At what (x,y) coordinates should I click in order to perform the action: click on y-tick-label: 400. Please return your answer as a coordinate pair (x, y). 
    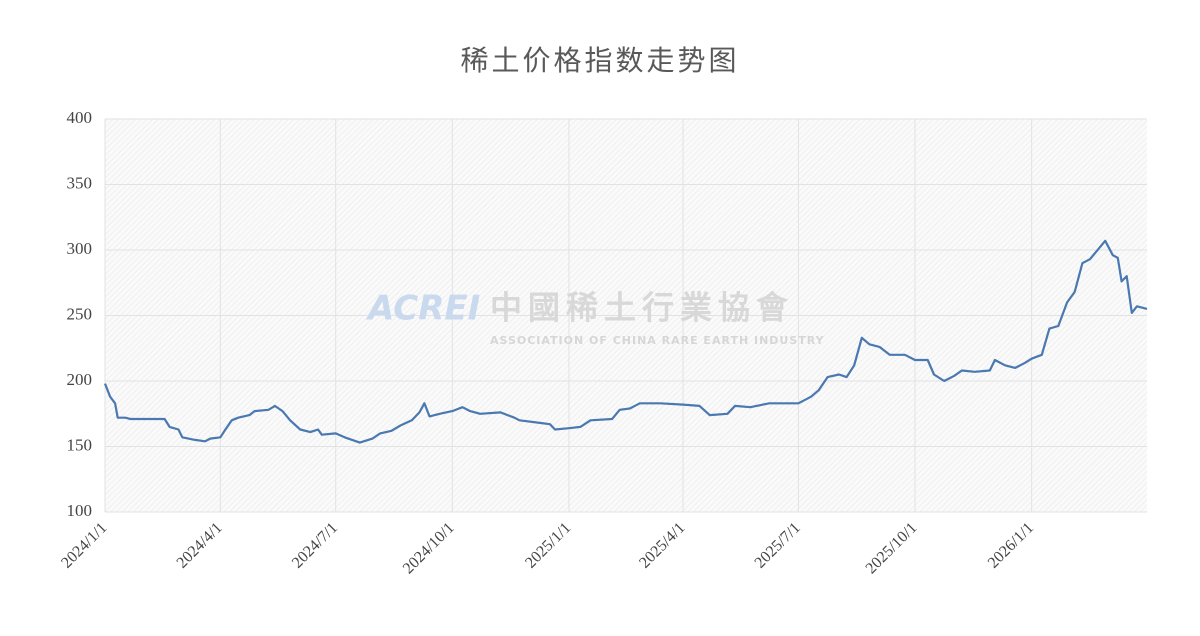
    Looking at the image, I should click on (80, 117).